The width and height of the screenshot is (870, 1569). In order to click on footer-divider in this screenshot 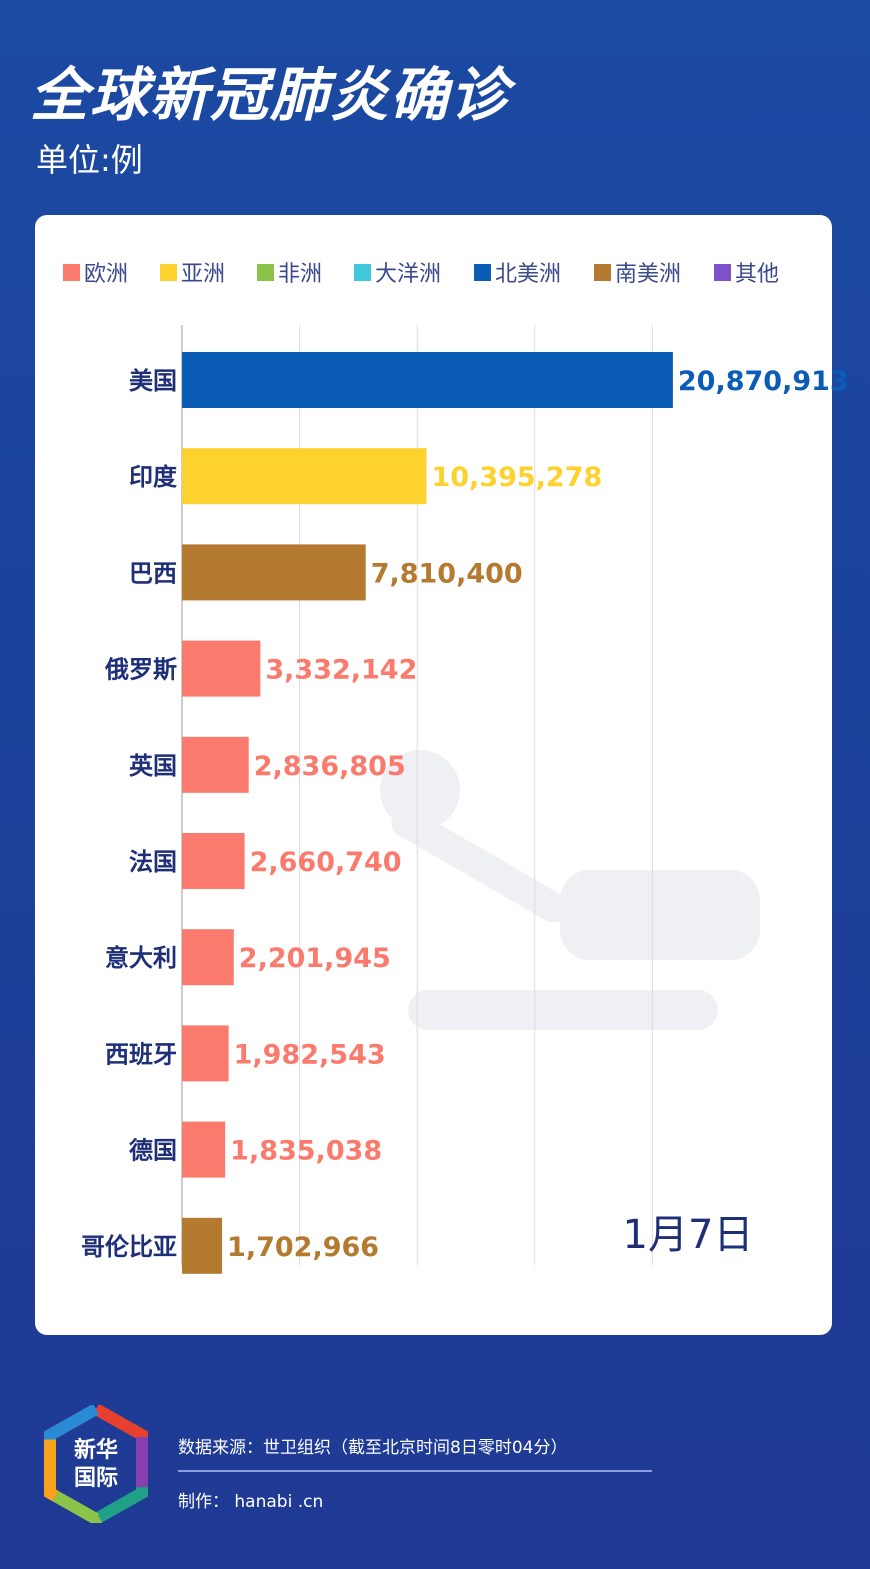, I will do `click(415, 1471)`.